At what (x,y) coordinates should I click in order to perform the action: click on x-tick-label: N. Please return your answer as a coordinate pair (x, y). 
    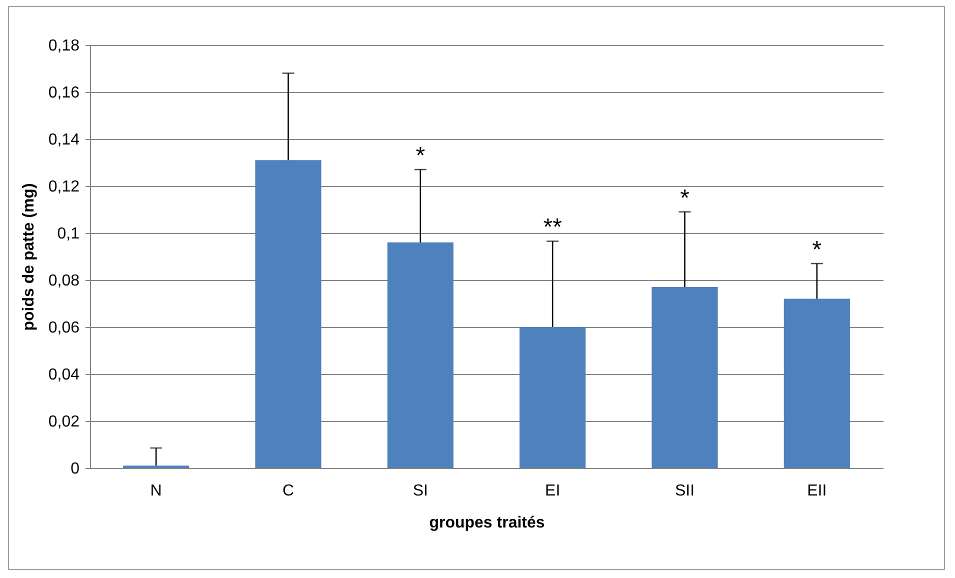
    Looking at the image, I should click on (156, 491).